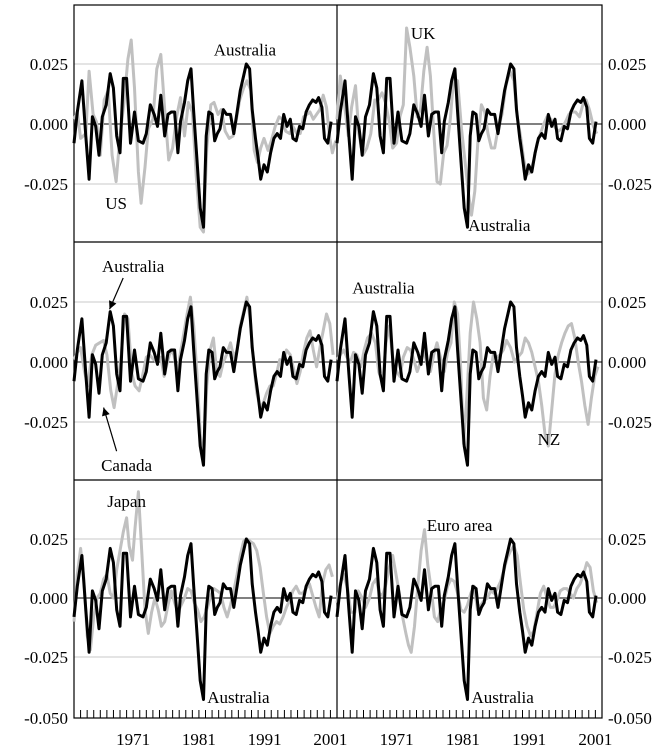 The image size is (672, 753). I want to click on y-tick-label-left: -0.050, so click(46, 718).